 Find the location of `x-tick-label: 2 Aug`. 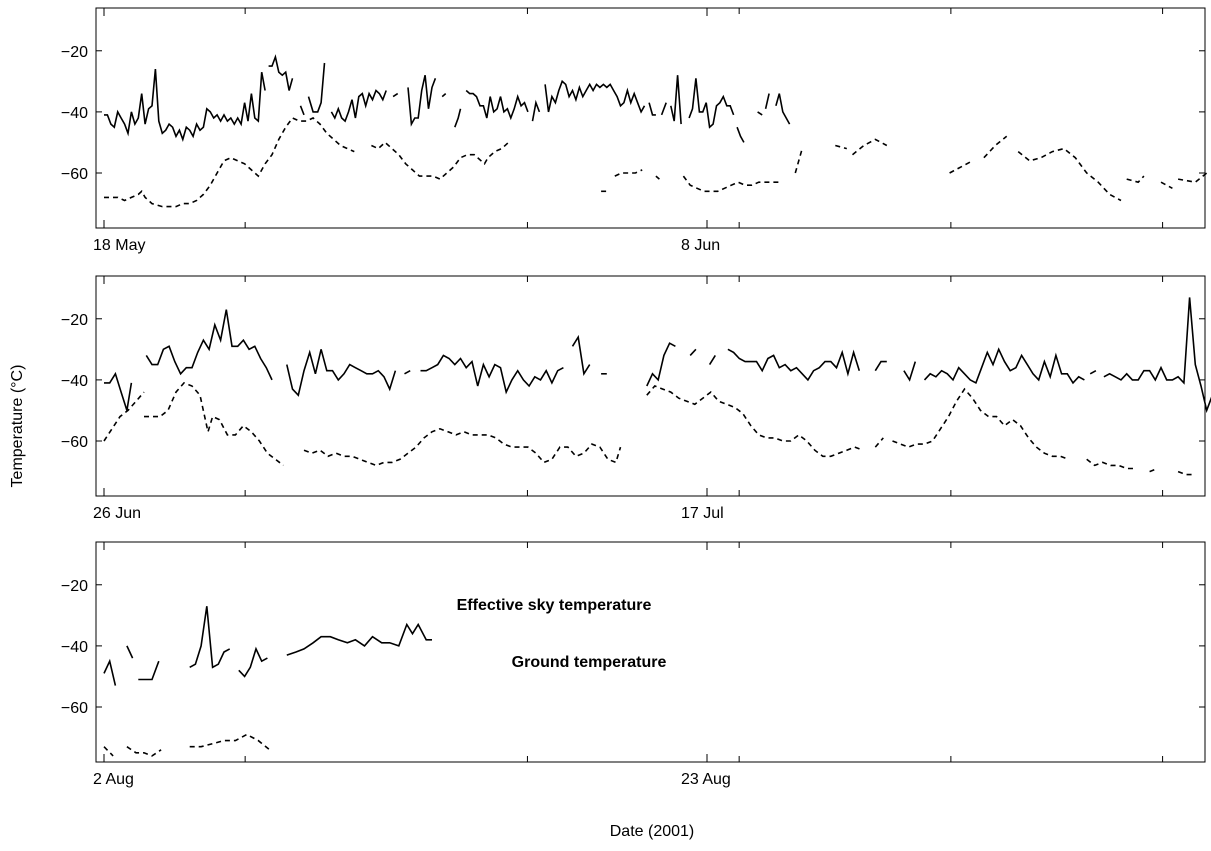

x-tick-label: 2 Aug is located at coordinates (113, 779).